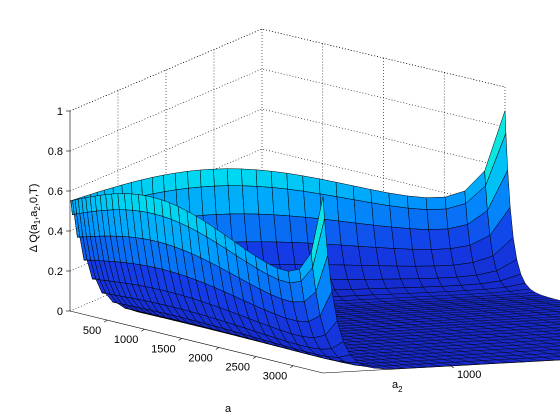 This screenshot has width=560, height=420. Describe the element at coordinates (441, 366) in the screenshot. I see `y-axis-line` at that location.